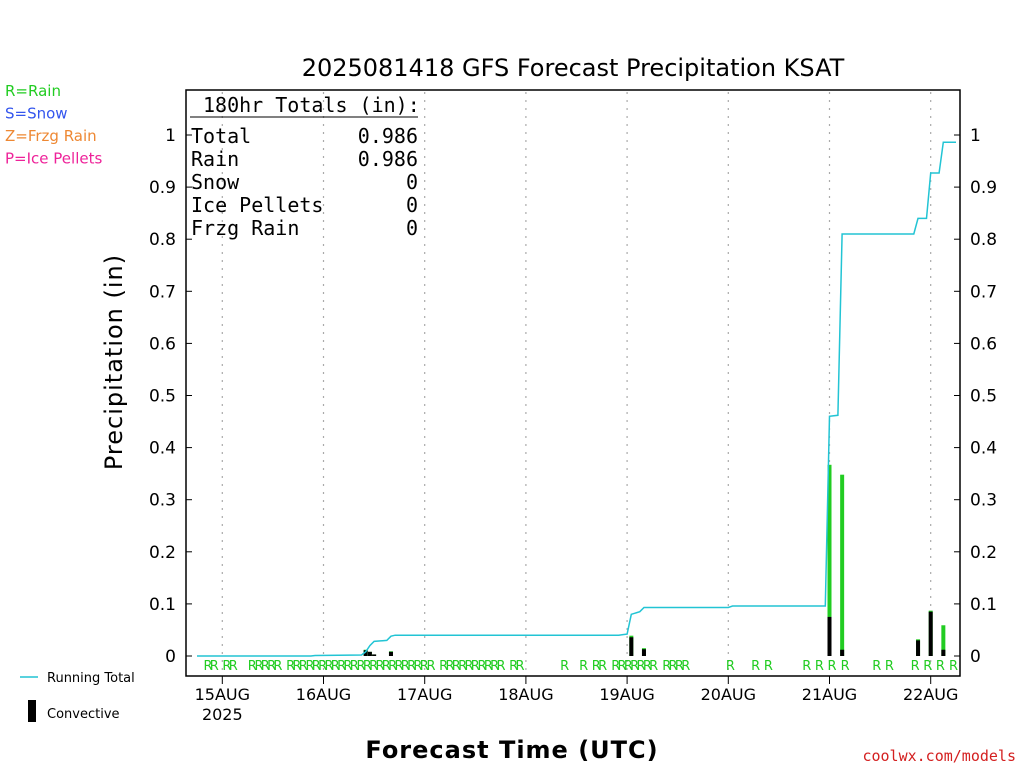 The width and height of the screenshot is (1024, 768). What do you see at coordinates (930, 694) in the screenshot?
I see `x-tick-label: 22AUG` at bounding box center [930, 694].